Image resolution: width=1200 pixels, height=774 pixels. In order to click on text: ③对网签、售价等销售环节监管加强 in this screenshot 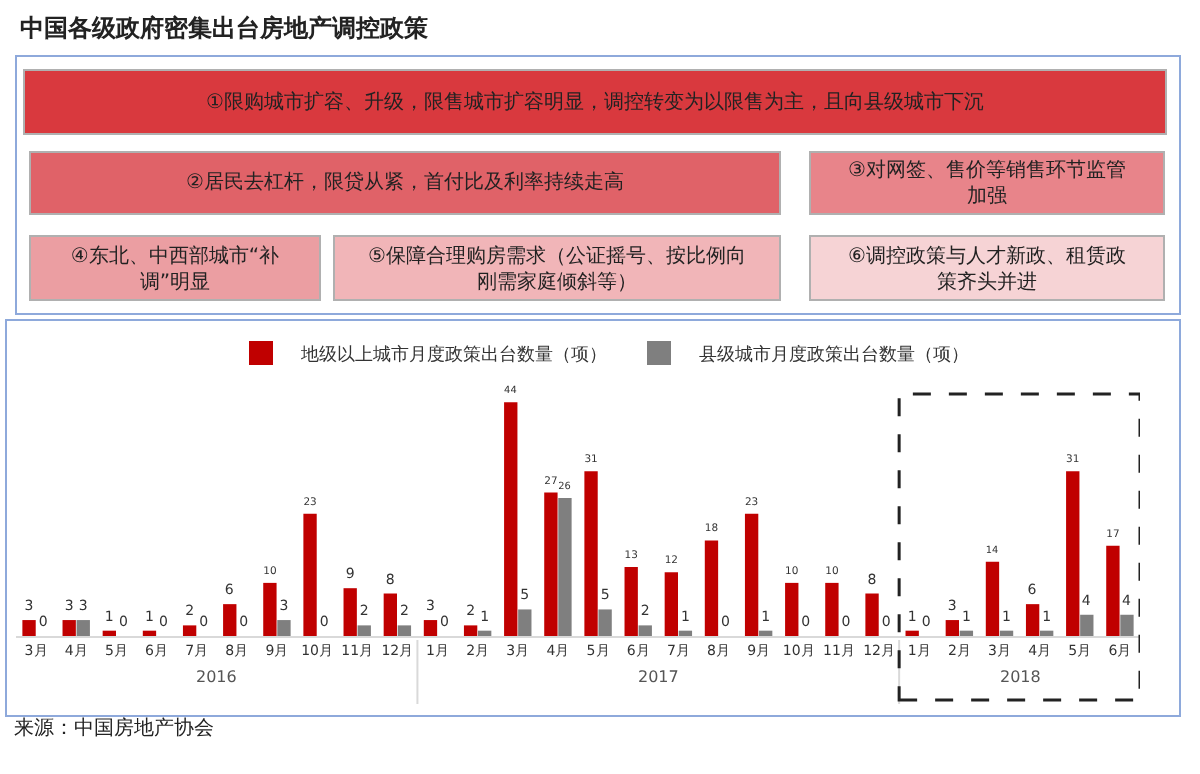, I will do `click(987, 183)`.